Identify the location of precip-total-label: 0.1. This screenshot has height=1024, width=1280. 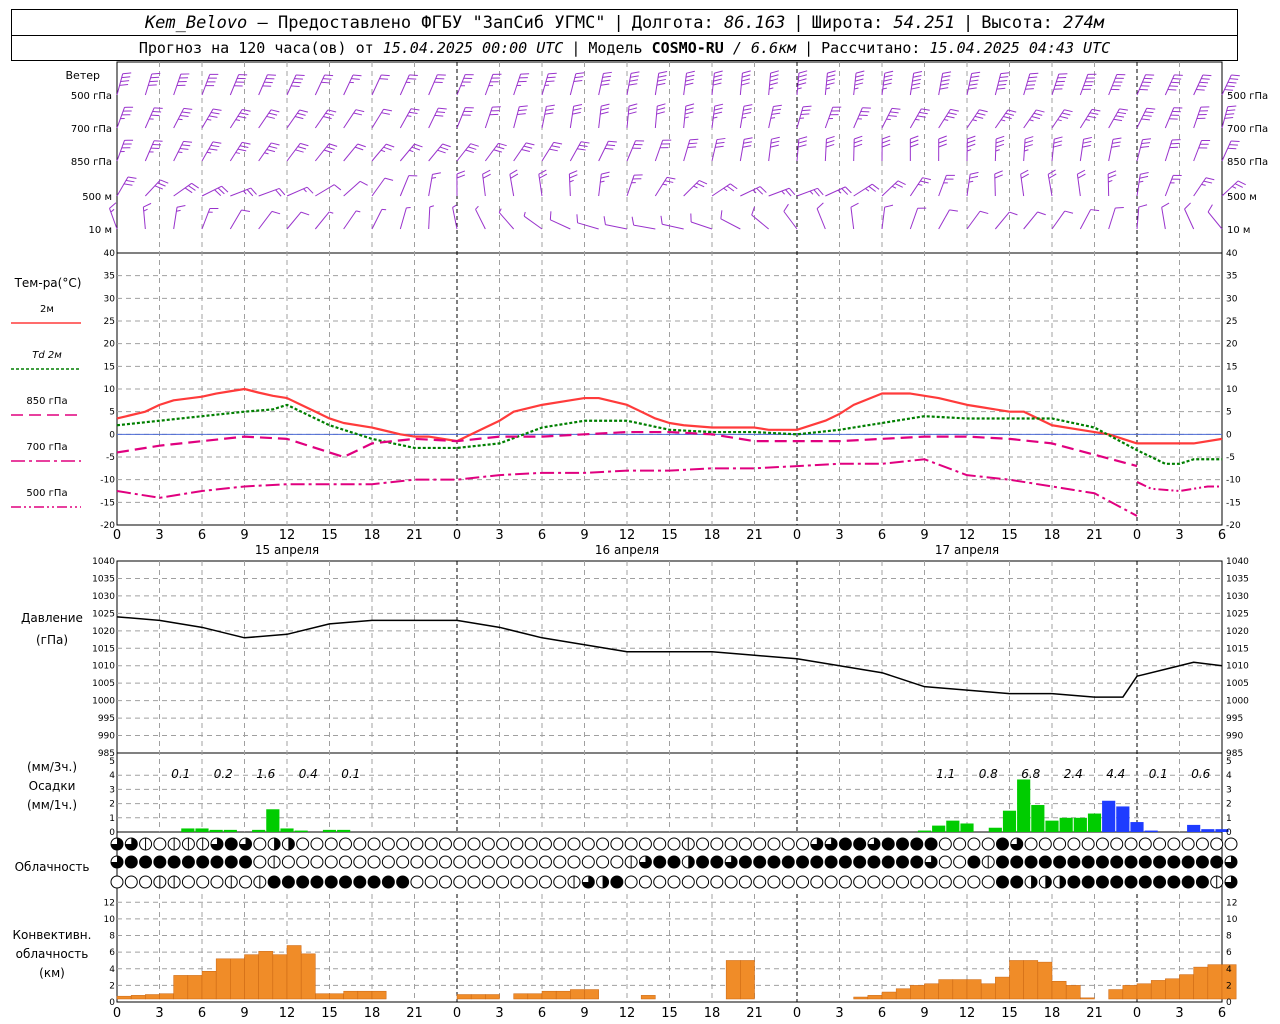
(180, 774).